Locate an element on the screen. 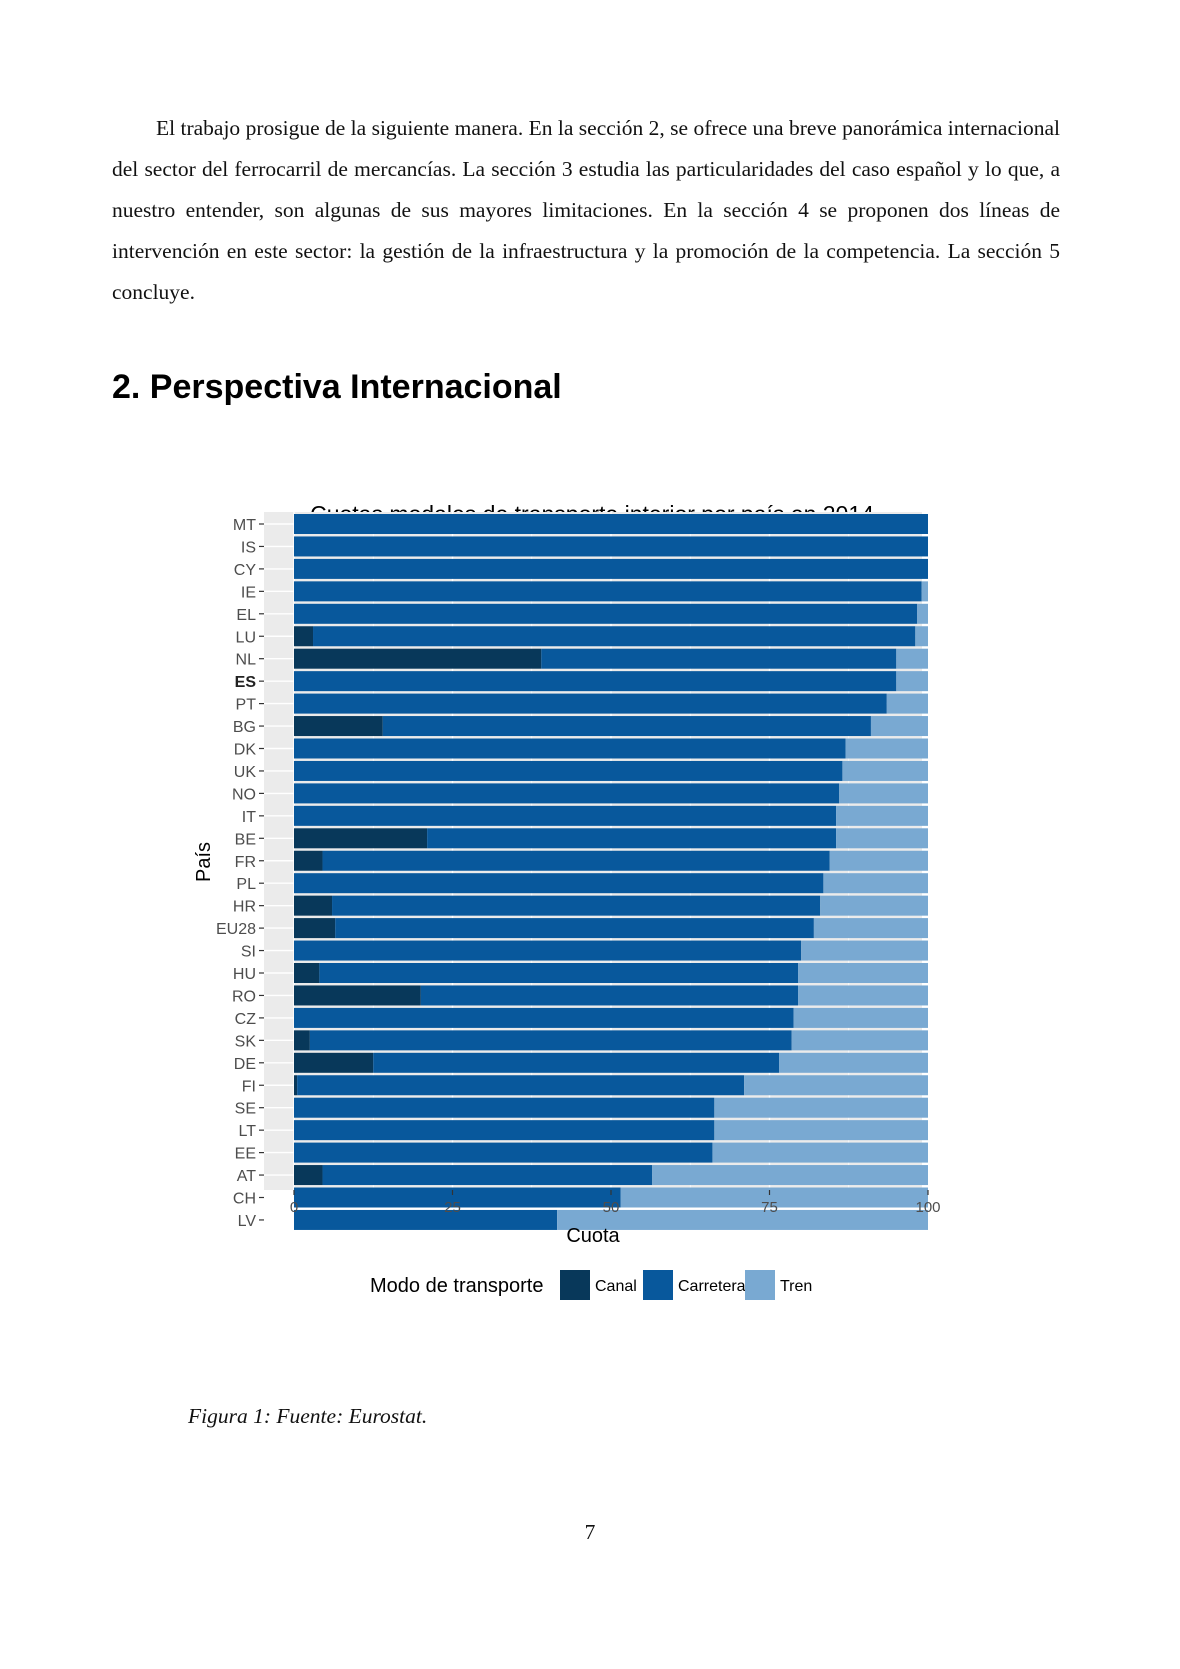 The height and width of the screenshot is (1669, 1180). bar-it-carretera is located at coordinates (565, 815).